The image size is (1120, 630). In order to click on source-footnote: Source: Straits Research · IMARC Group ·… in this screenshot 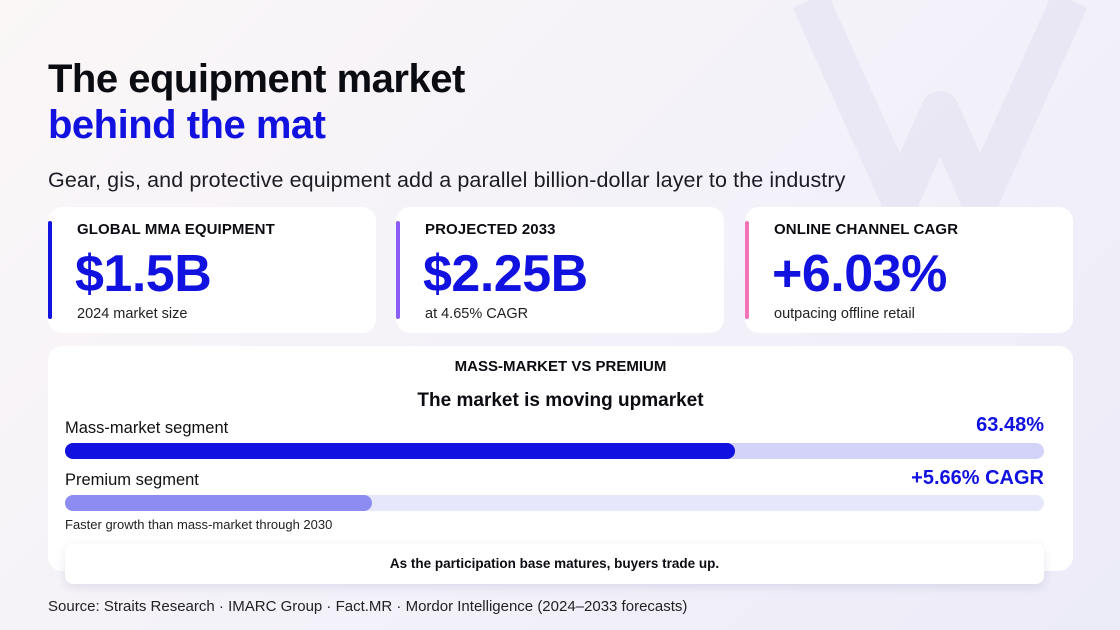, I will do `click(368, 606)`.